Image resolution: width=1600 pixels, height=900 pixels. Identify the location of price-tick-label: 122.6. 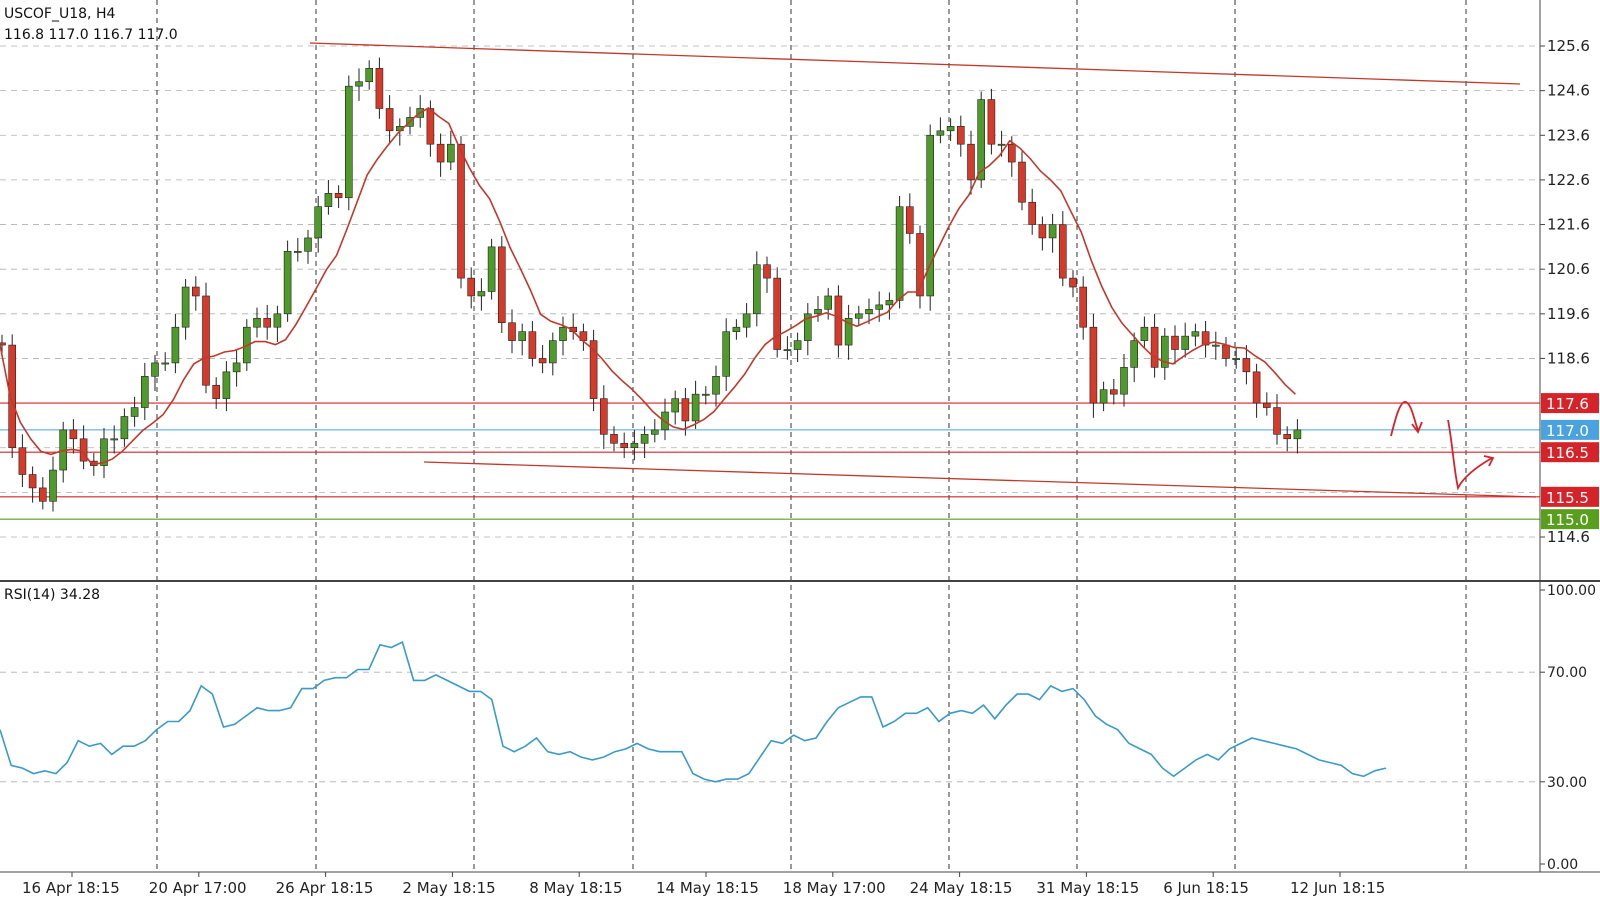
(1568, 180).